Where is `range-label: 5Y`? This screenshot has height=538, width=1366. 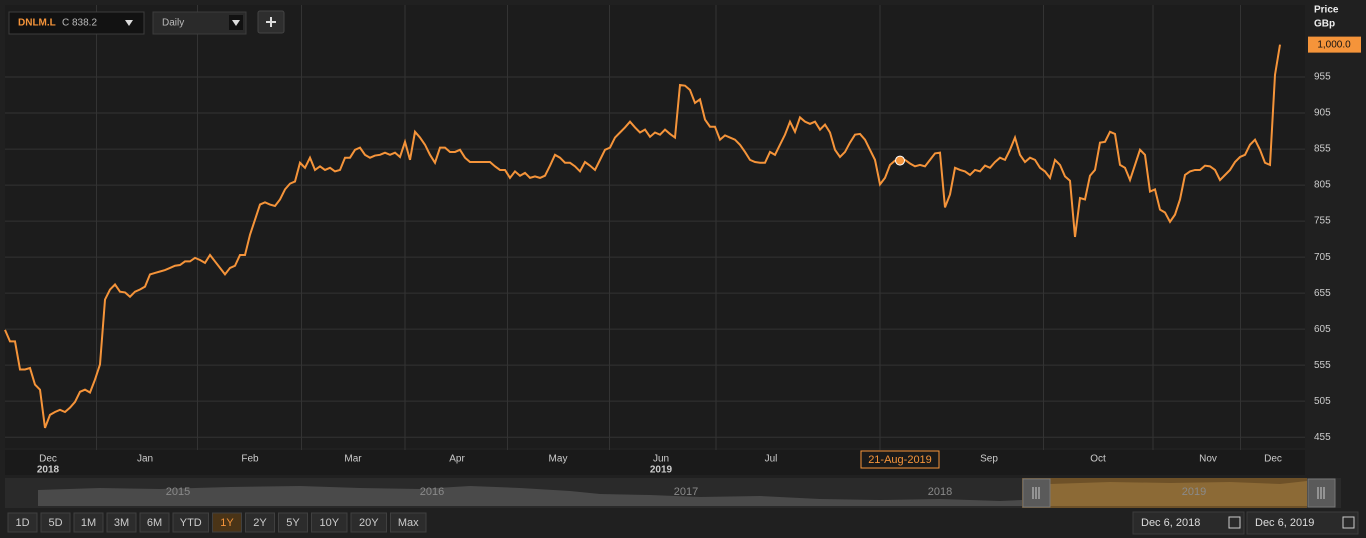 range-label: 5Y is located at coordinates (293, 523).